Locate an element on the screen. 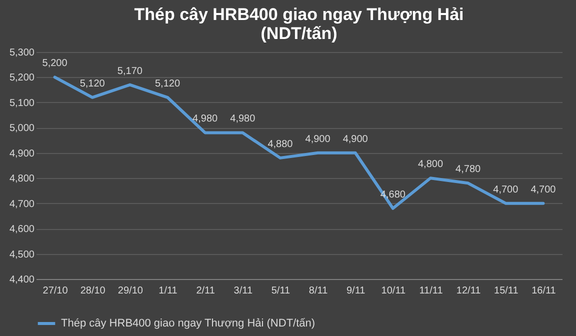 Image resolution: width=576 pixels, height=336 pixels. x-tick-label: 11/11 is located at coordinates (431, 291).